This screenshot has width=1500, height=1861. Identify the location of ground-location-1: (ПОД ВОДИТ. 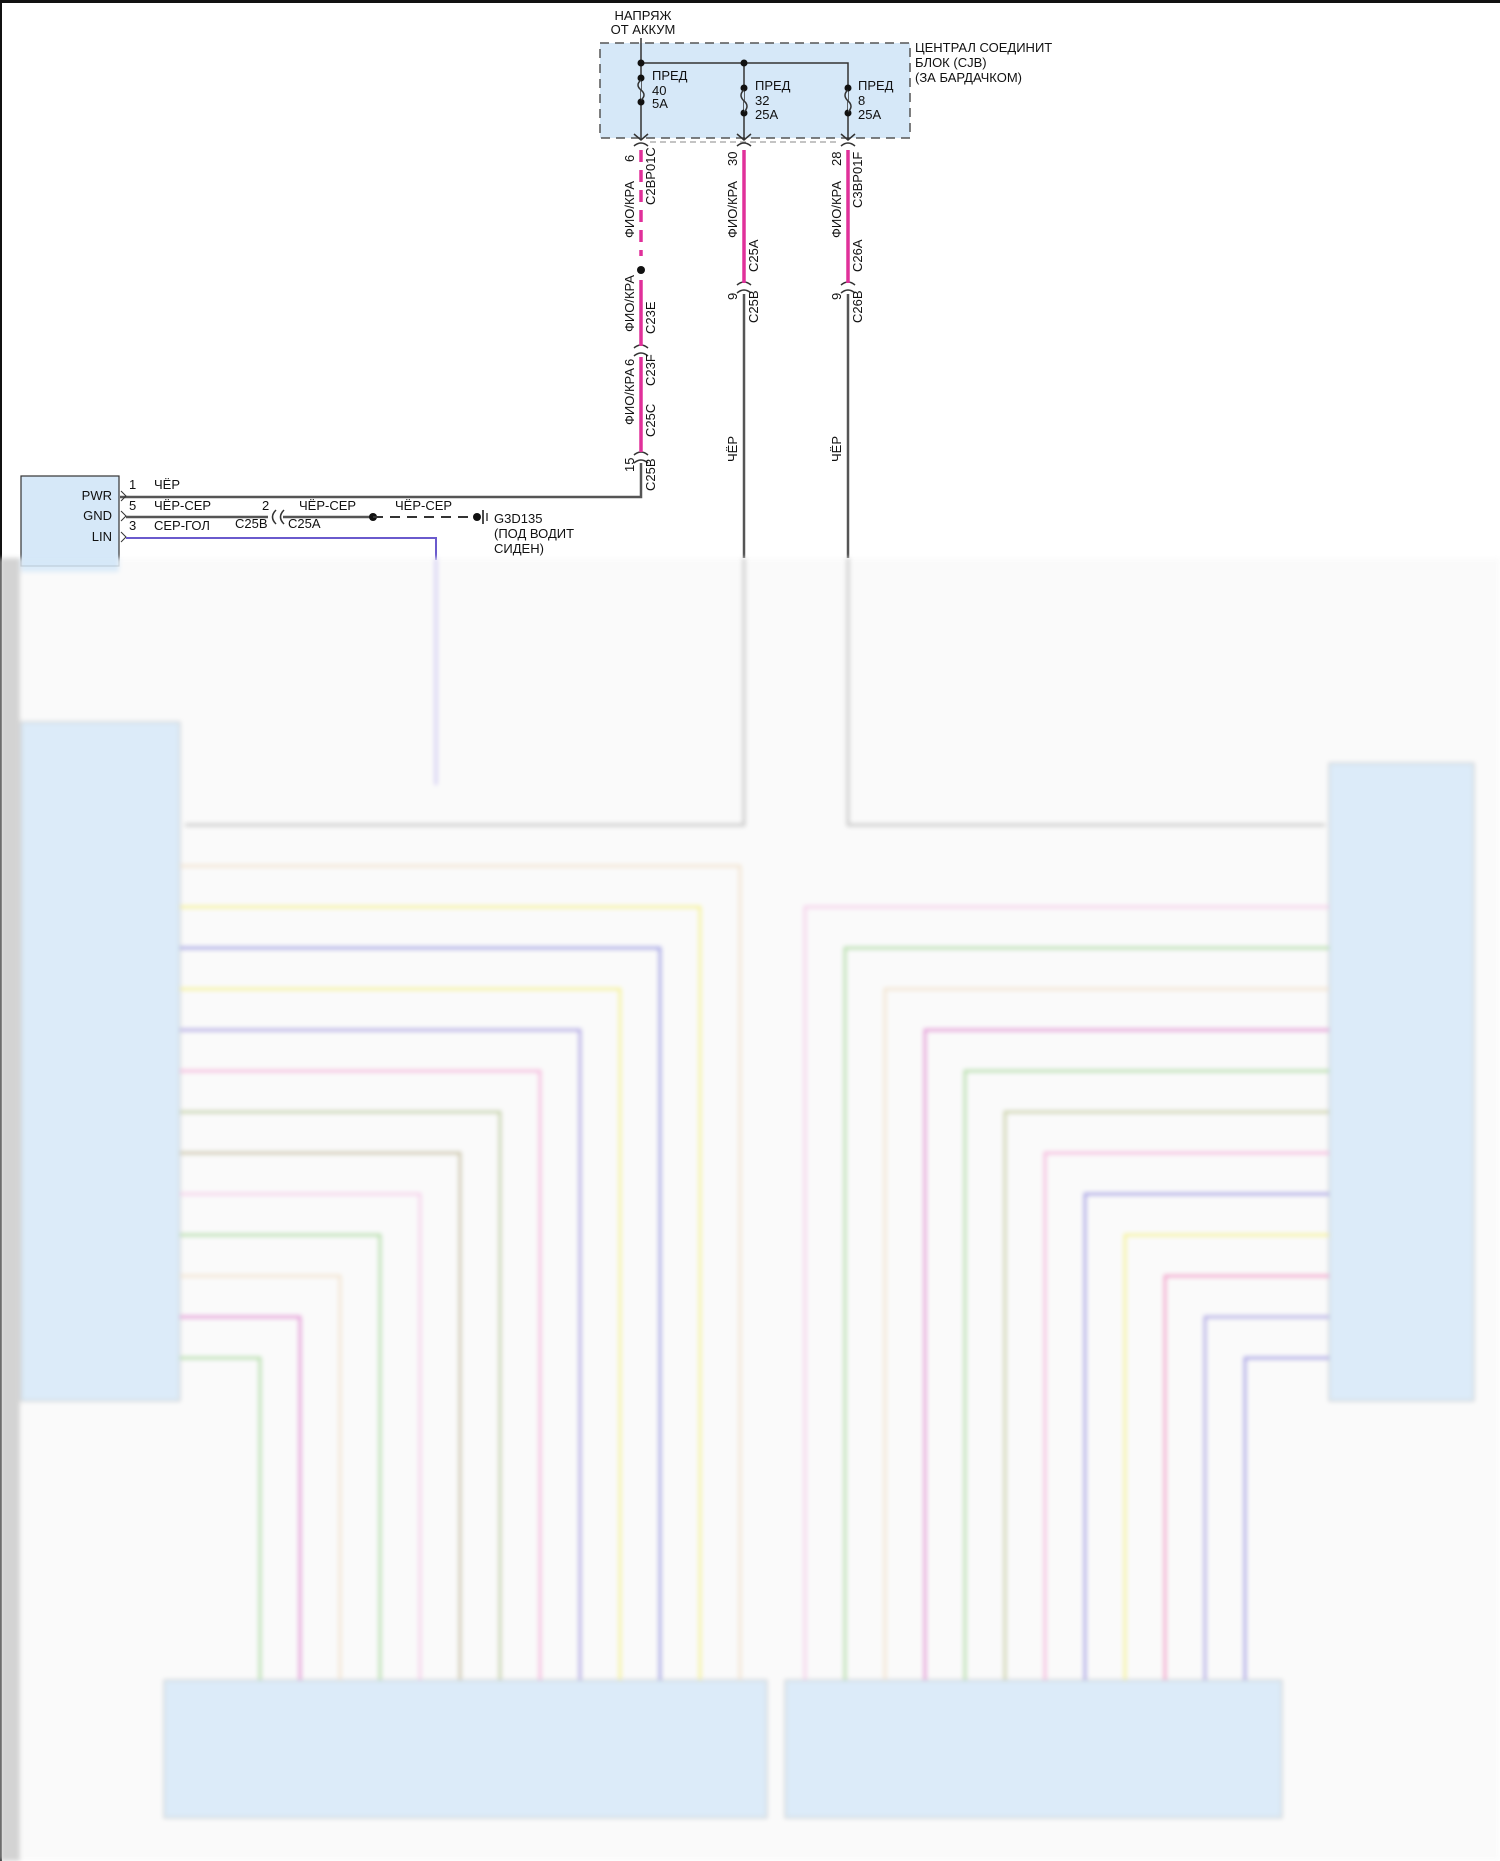
(534, 533).